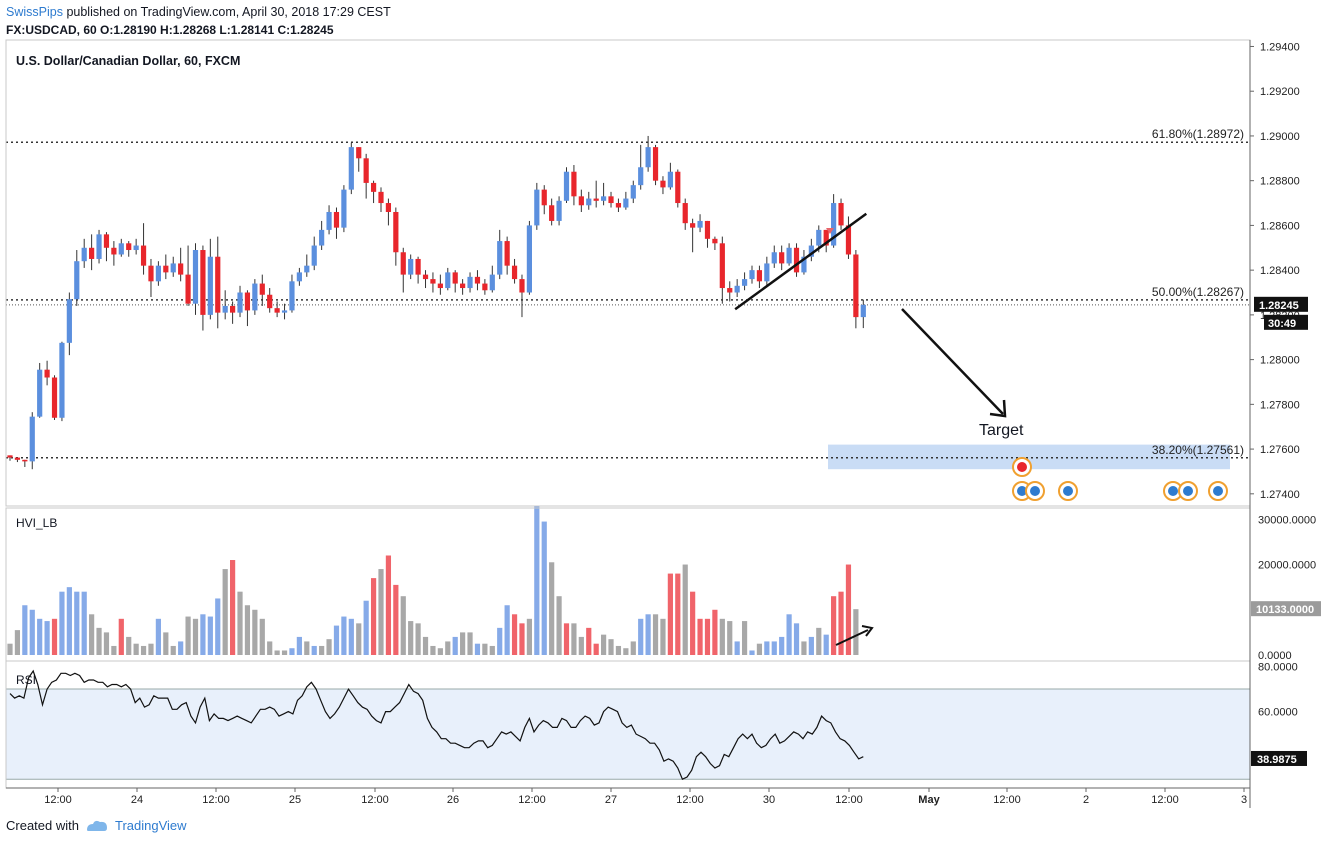 The image size is (1328, 844). What do you see at coordinates (1280, 405) in the screenshot?
I see `price-tick-label: 1.27800` at bounding box center [1280, 405].